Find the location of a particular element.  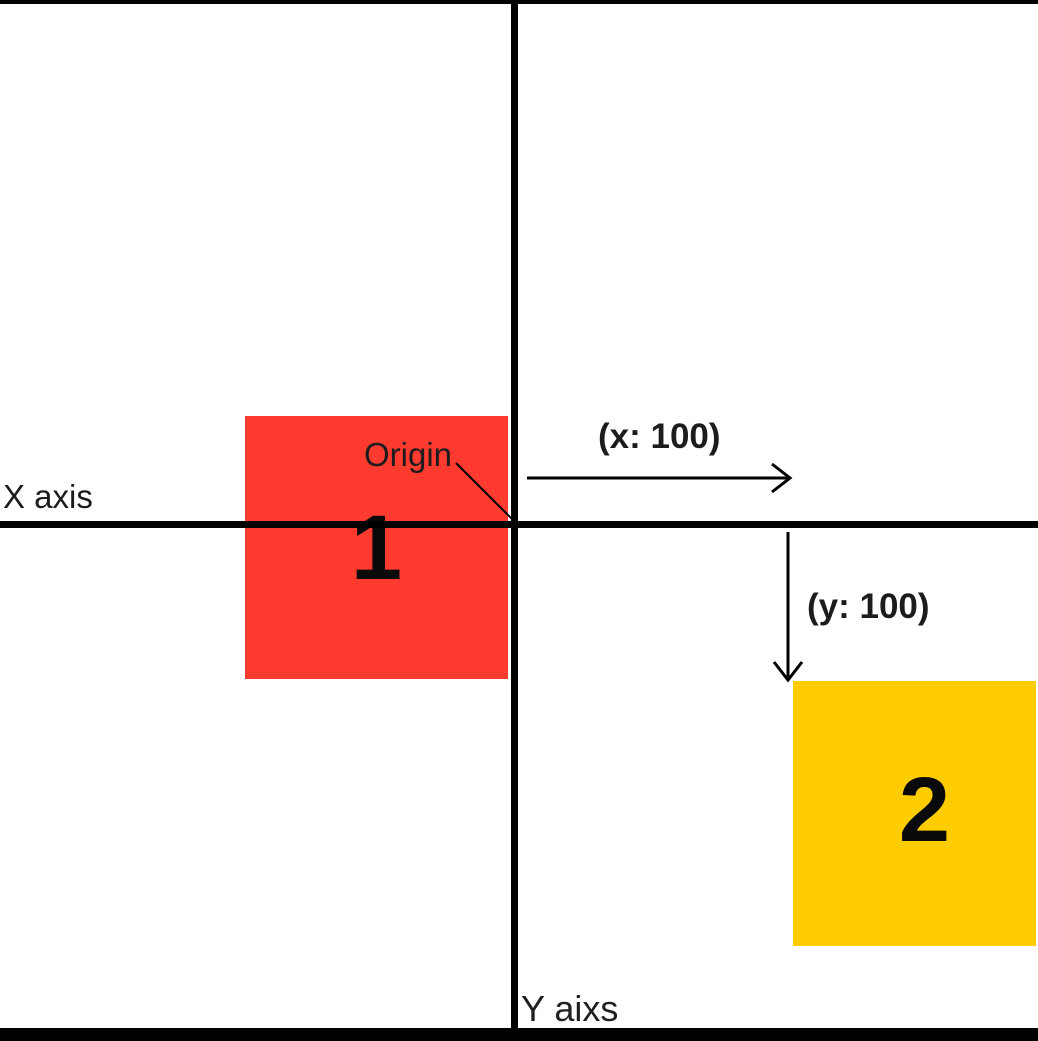

x-axis-line is located at coordinates (519, 524).